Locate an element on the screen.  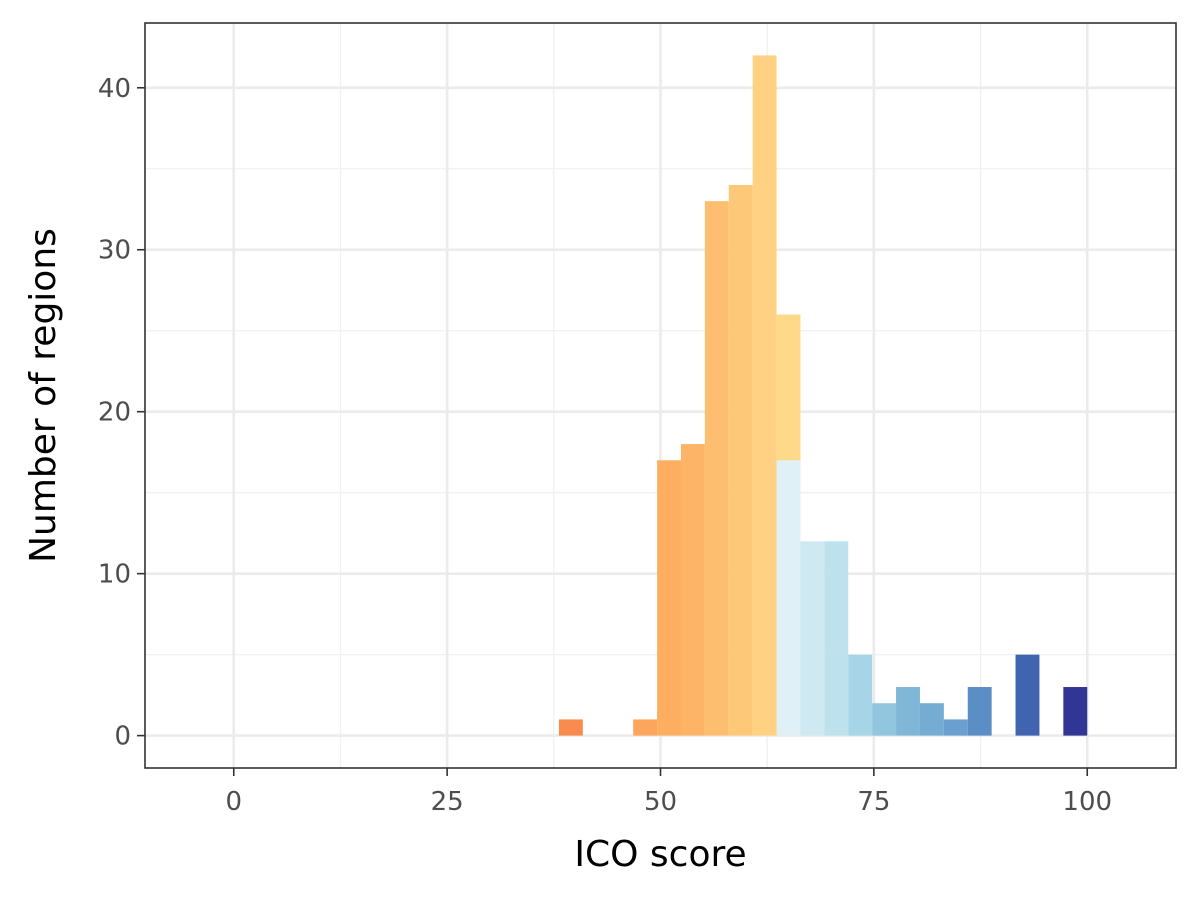
y-tick-label: 10 is located at coordinates (114, 575).